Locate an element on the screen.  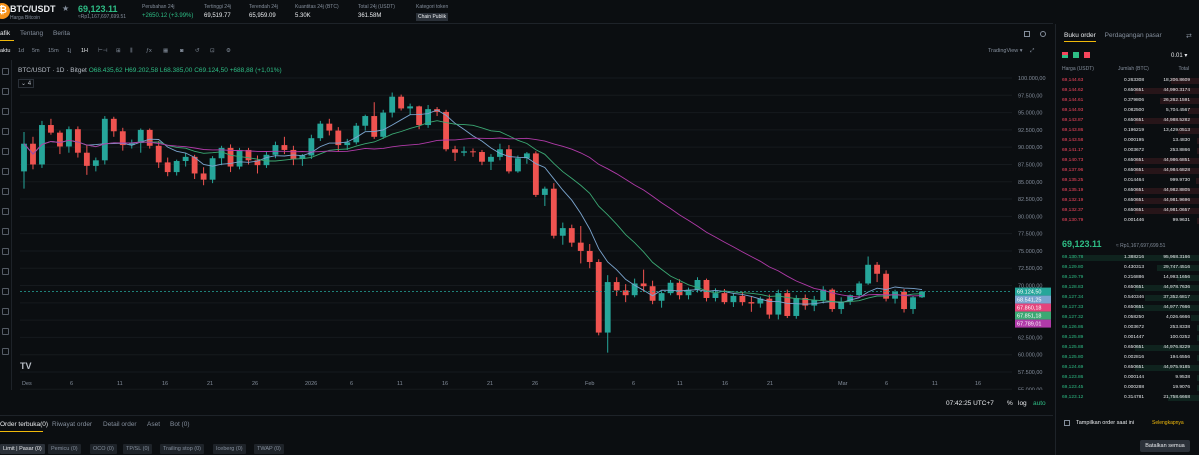
ask-row: 69,143.87 0.650651 44,988.5282 is located at coordinates (1127, 121).